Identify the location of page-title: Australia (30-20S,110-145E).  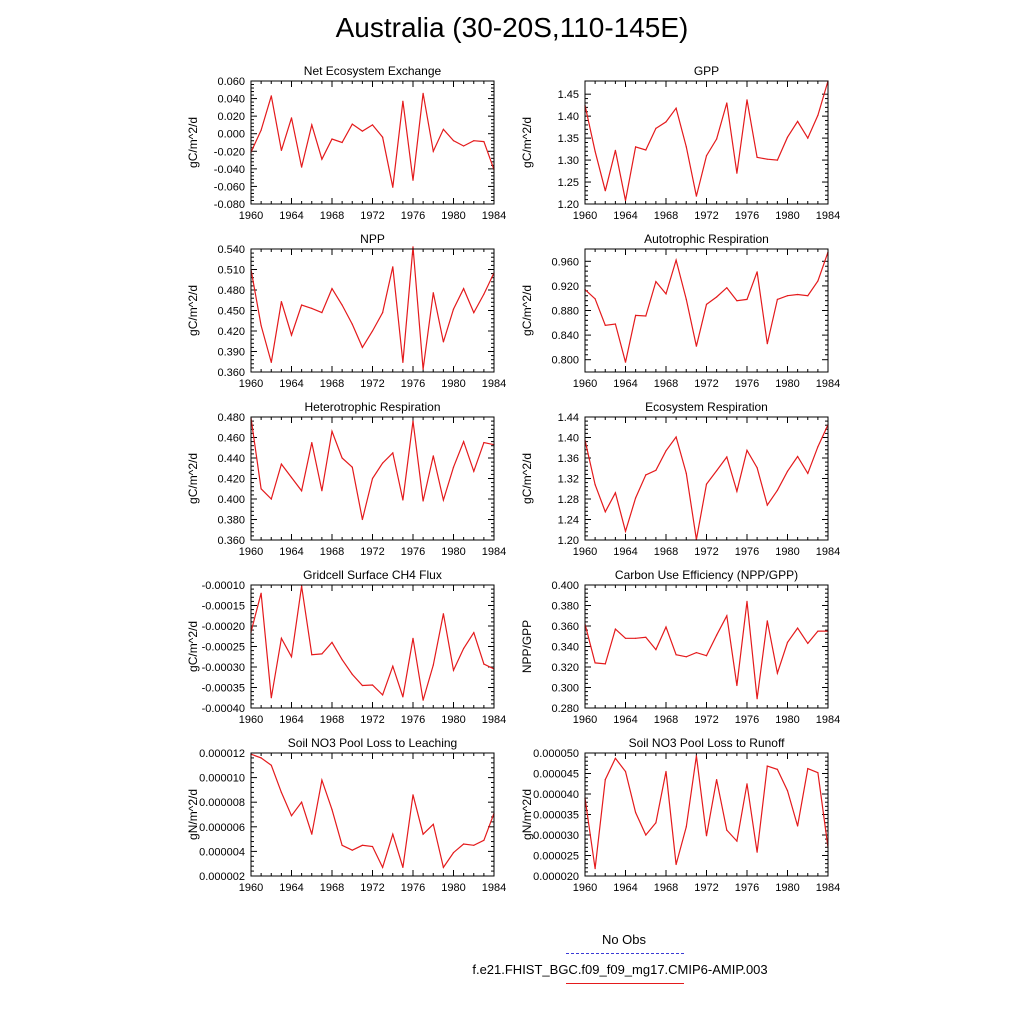
(512, 27).